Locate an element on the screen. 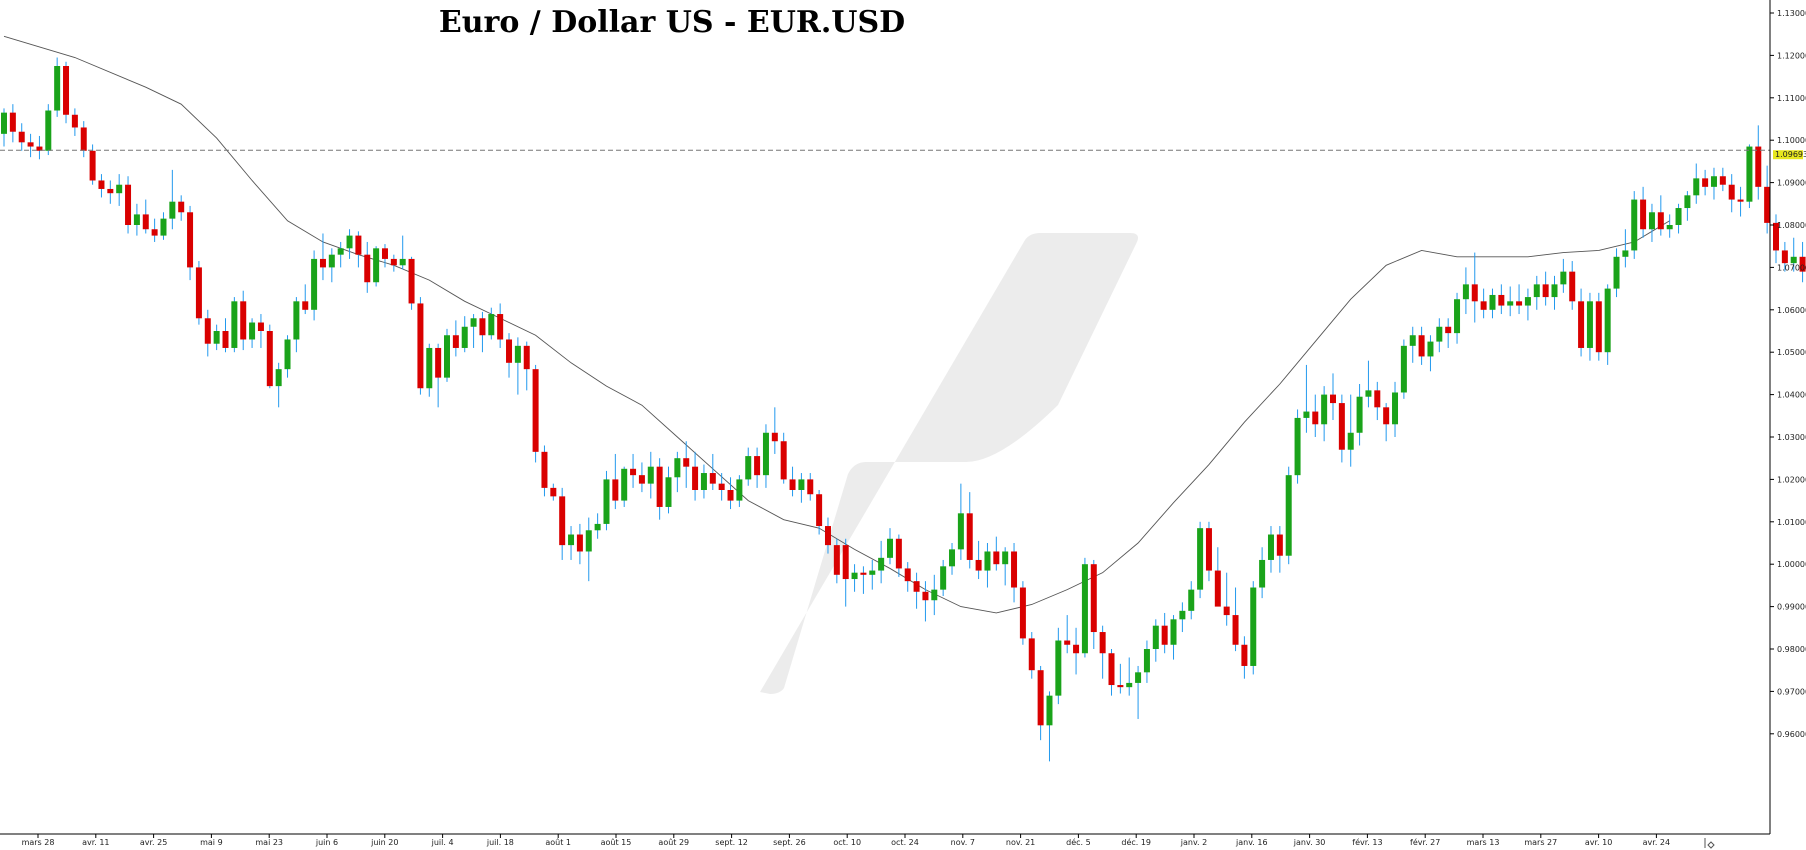 This screenshot has width=1806, height=850. x-tick-label: janv. 30 is located at coordinates (1309, 842).